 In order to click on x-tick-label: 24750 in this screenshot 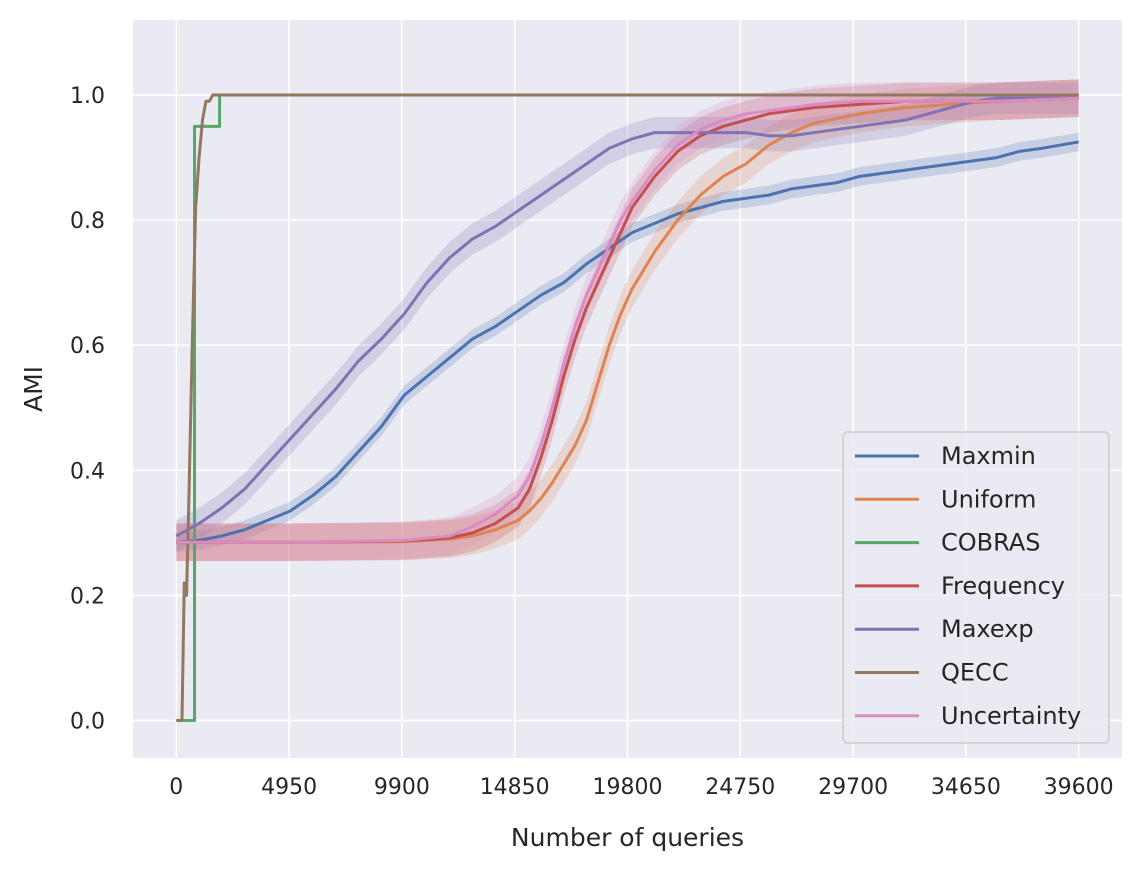, I will do `click(740, 787)`.